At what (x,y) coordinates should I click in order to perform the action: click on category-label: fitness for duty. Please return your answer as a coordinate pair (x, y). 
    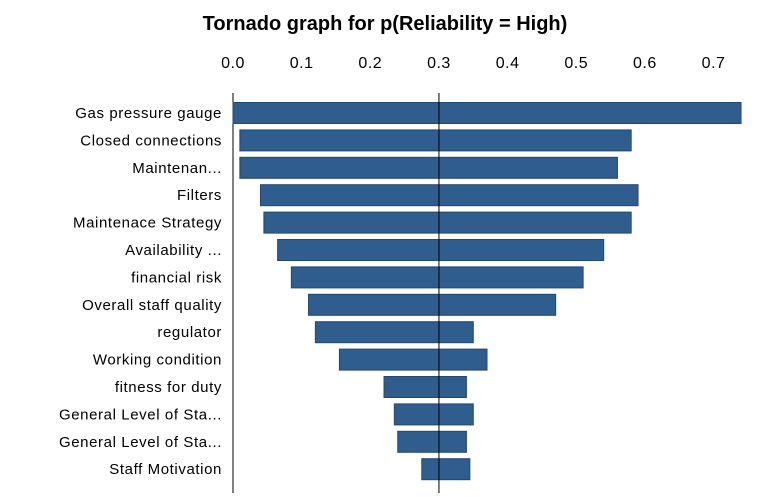
    Looking at the image, I should click on (168, 387).